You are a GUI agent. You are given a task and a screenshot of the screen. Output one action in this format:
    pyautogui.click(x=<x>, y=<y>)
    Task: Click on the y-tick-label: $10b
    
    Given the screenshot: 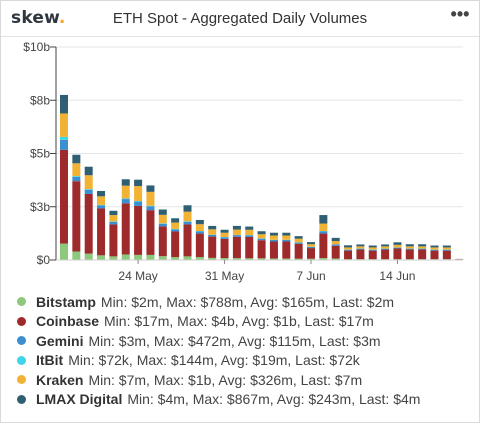 What is the action you would take?
    pyautogui.click(x=36, y=47)
    